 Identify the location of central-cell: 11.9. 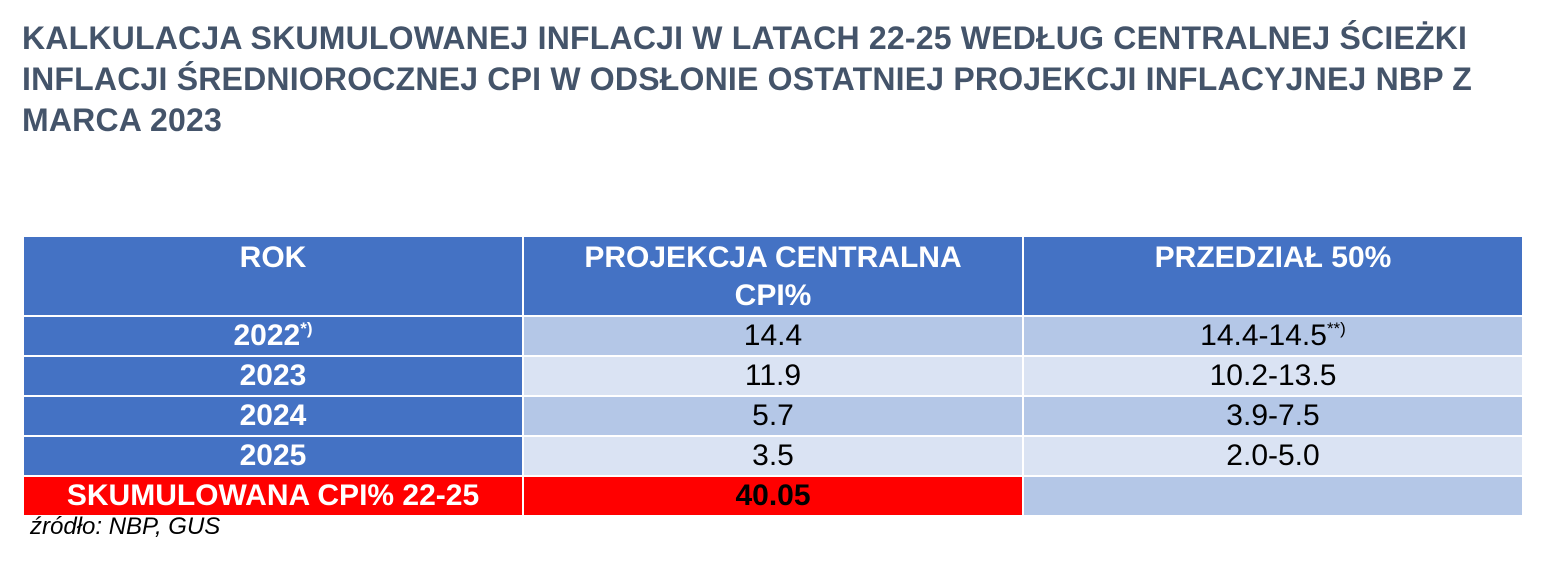
(773, 376).